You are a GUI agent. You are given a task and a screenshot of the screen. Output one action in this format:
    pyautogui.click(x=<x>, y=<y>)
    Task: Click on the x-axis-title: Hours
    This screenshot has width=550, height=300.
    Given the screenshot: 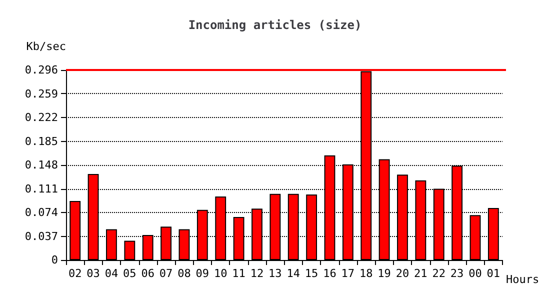 What is the action you would take?
    pyautogui.click(x=523, y=279)
    